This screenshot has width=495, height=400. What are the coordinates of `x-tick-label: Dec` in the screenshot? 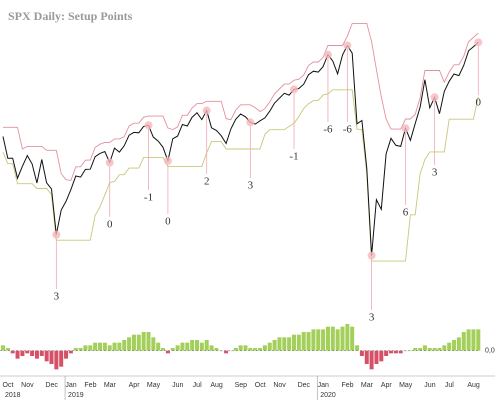 It's located at (304, 385).